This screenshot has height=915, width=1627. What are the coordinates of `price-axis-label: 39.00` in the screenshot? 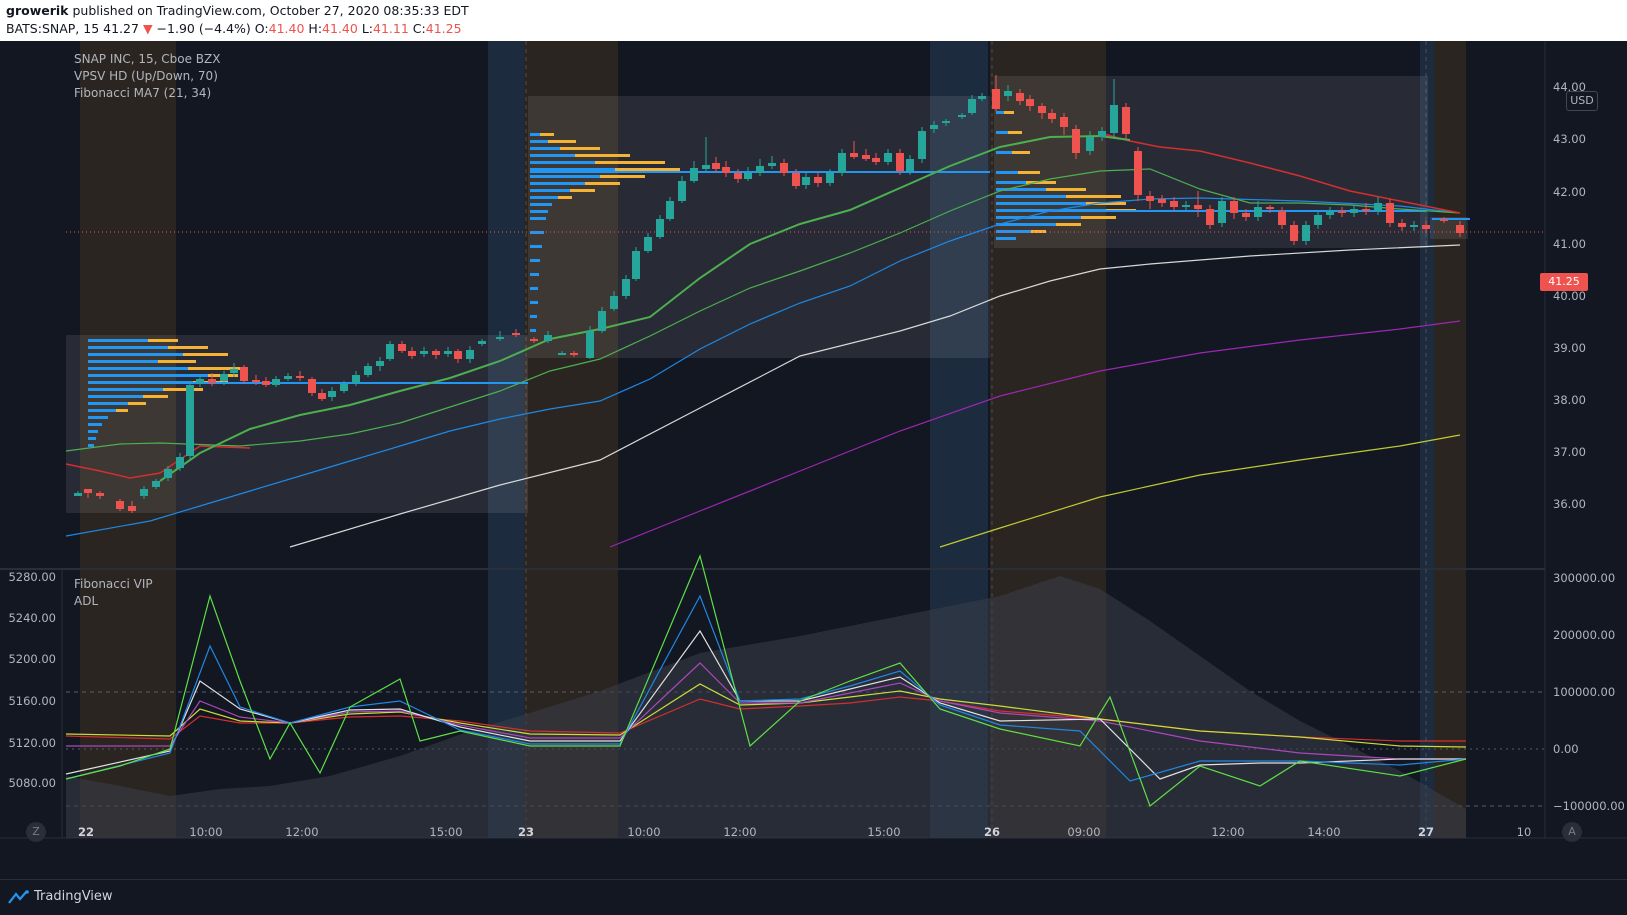 It's located at (1569, 348).